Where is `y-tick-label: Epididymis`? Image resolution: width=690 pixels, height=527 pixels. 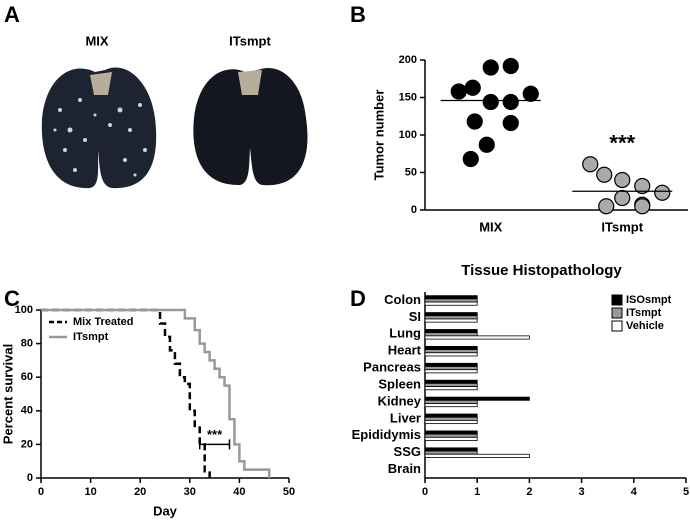
y-tick-label: Epididymis is located at coordinates (386, 434).